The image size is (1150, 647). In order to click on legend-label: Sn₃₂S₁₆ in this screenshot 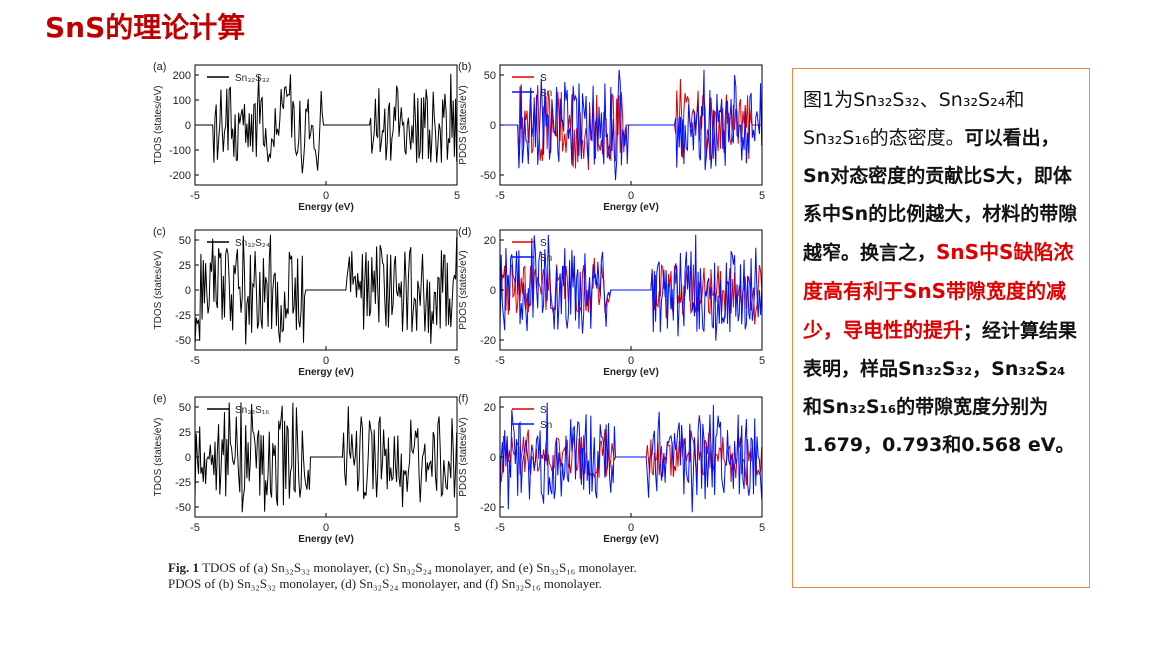, I will do `click(252, 410)`.